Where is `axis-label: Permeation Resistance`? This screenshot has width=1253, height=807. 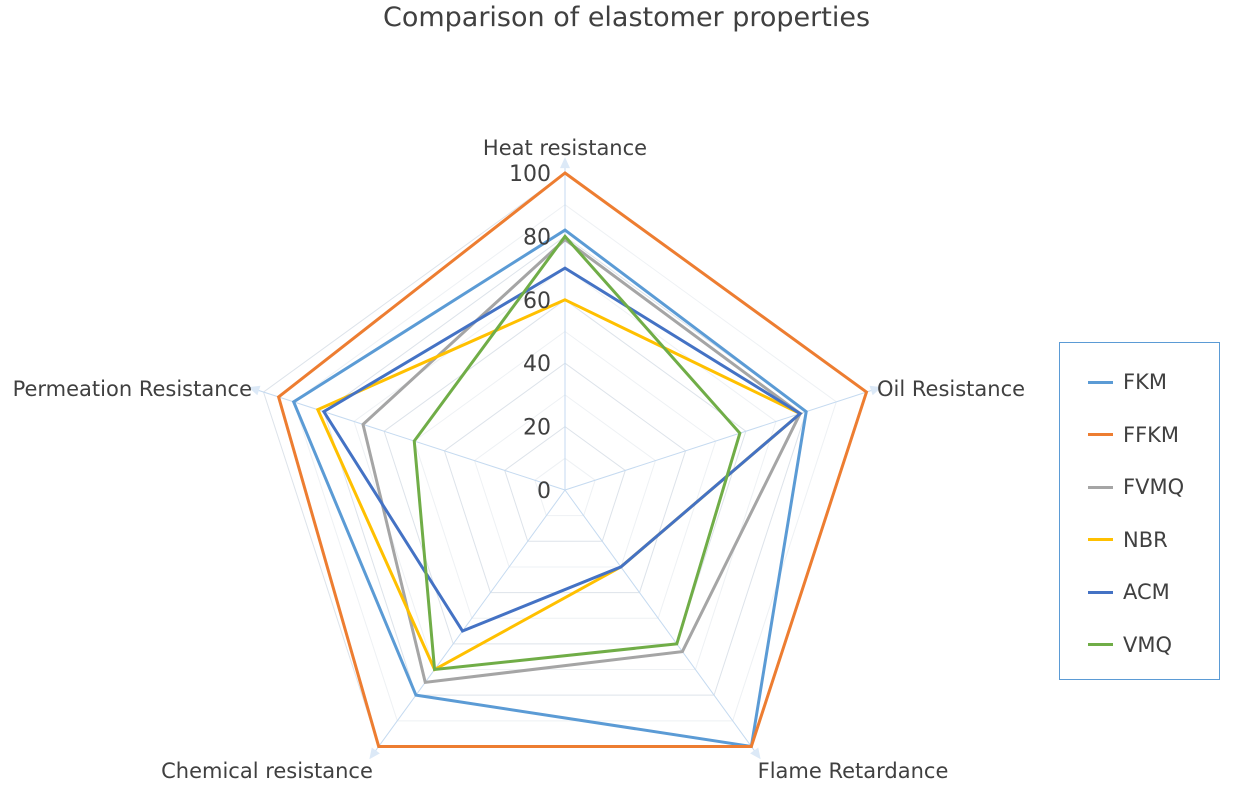 axis-label: Permeation Resistance is located at coordinates (132, 389).